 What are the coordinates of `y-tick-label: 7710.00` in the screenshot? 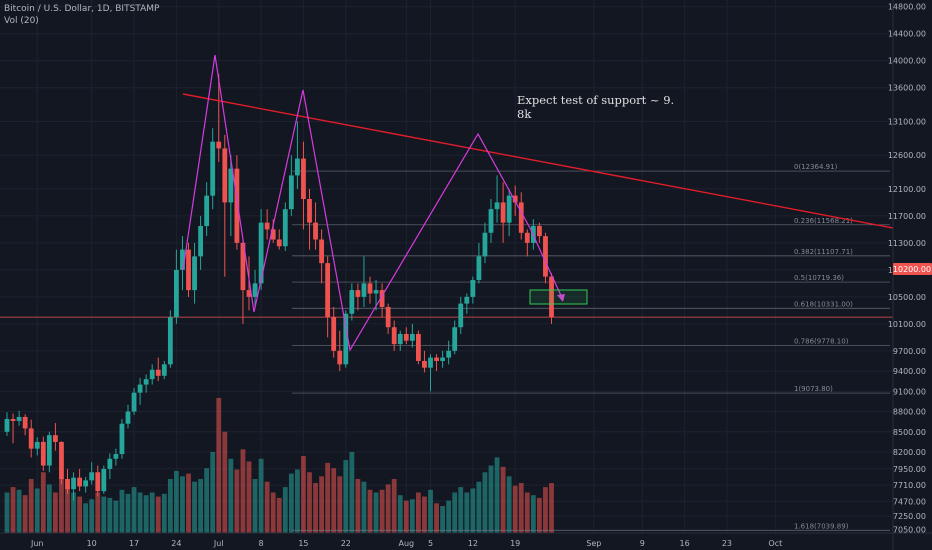 It's located at (909, 485).